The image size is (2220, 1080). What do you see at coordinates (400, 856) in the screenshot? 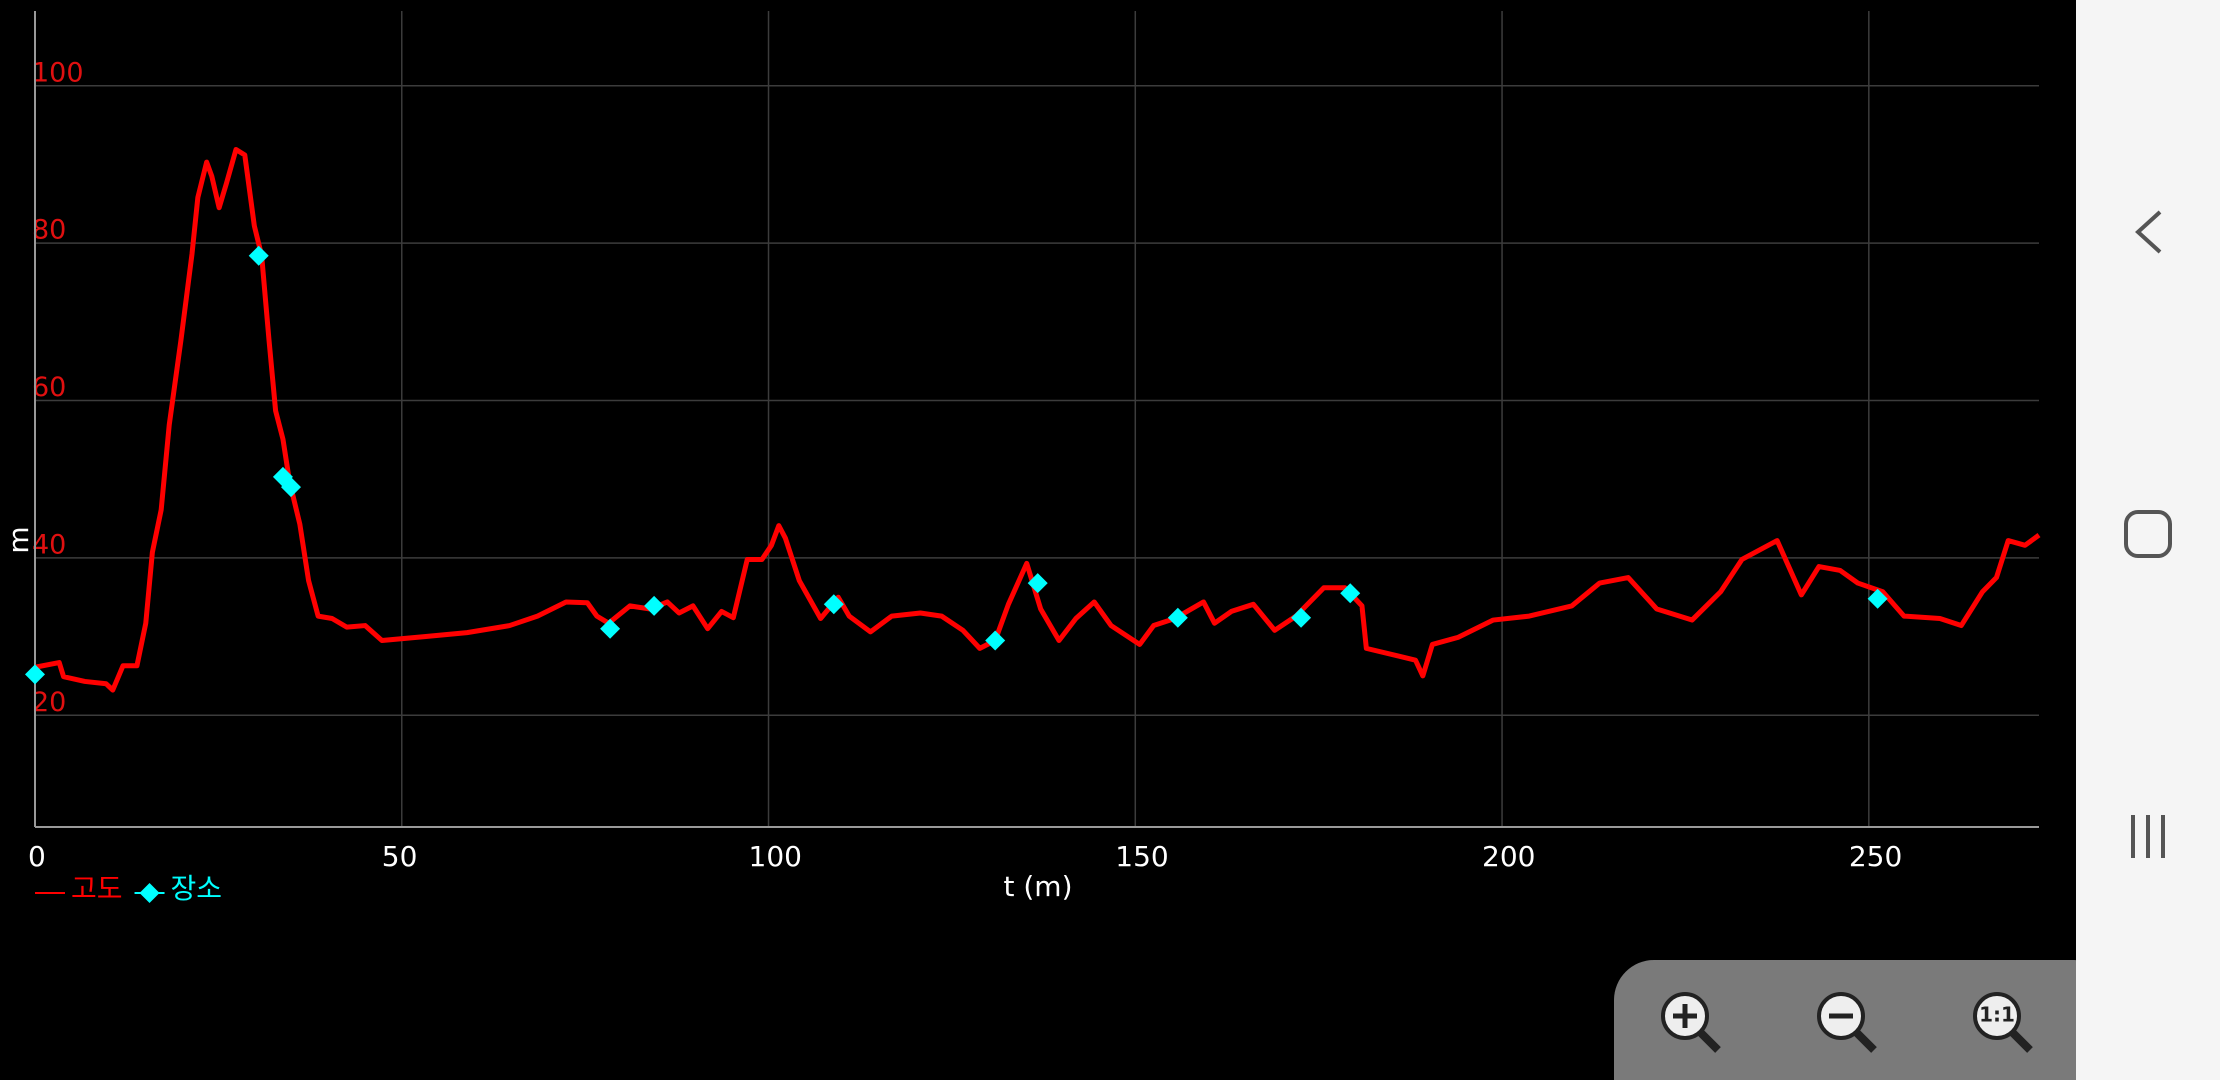
I see `x-tick-label: 50` at bounding box center [400, 856].